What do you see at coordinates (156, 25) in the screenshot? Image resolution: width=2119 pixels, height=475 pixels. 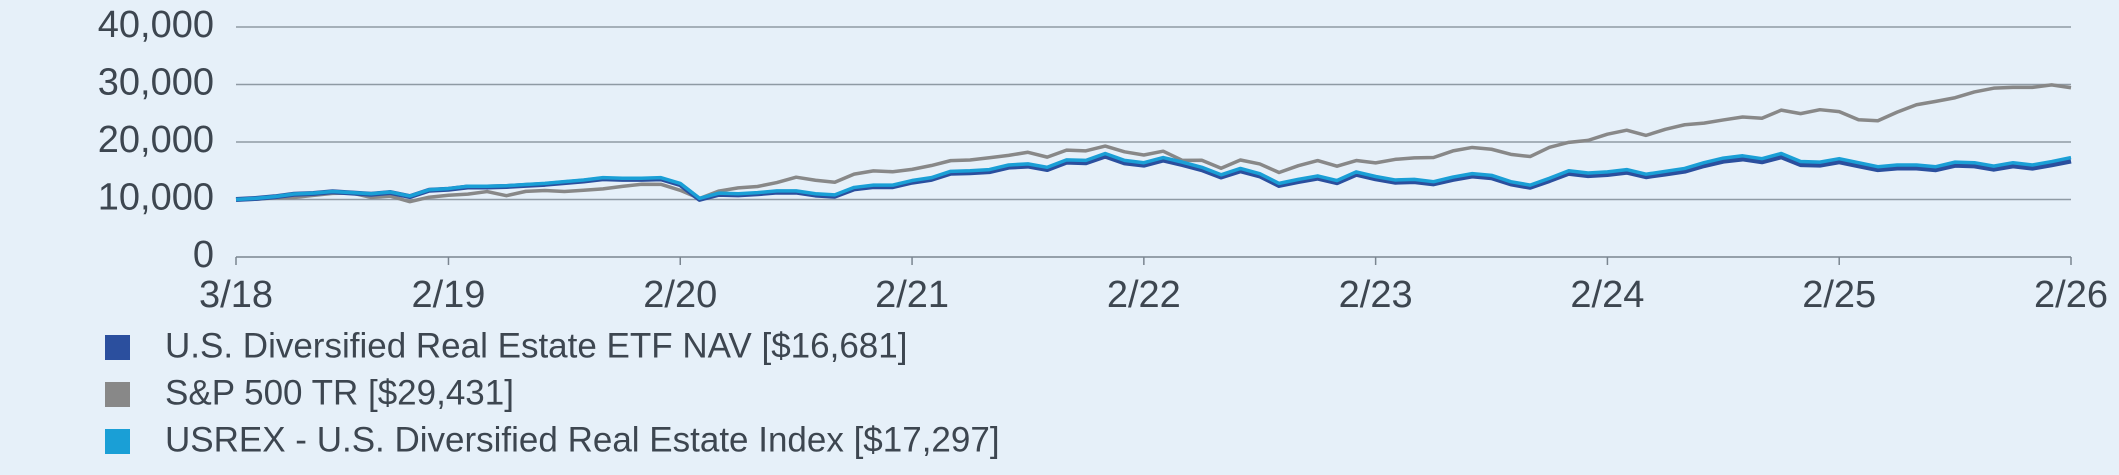 I see `y-tick-label: 40,000` at bounding box center [156, 25].